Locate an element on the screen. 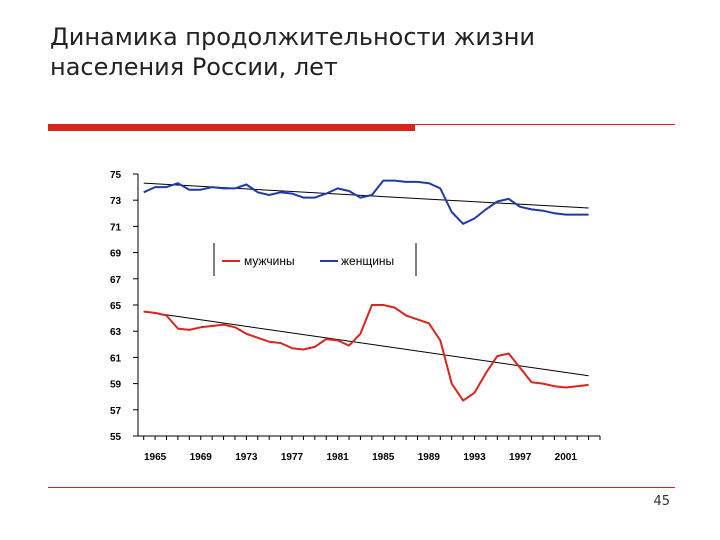 This screenshot has width=720, height=540. y-tick-label: 61 is located at coordinates (116, 358).